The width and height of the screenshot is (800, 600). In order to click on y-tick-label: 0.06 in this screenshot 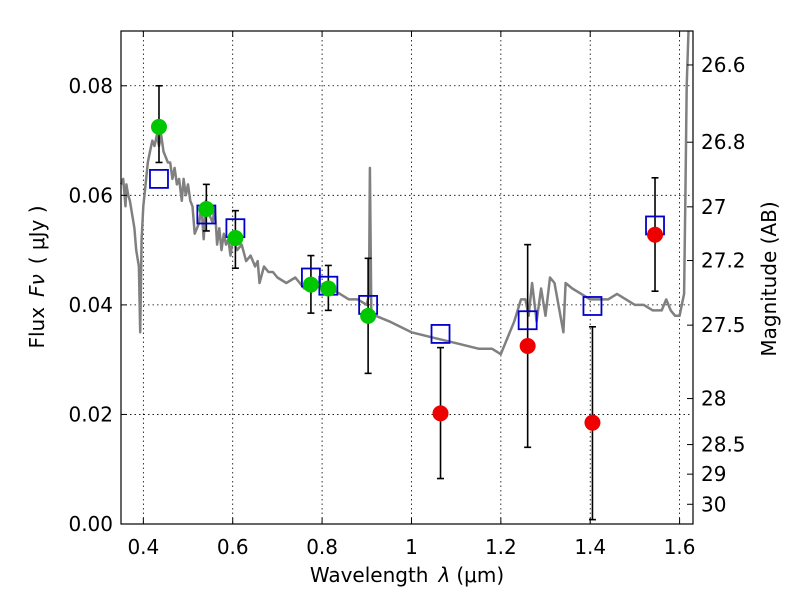, I will do `click(90, 195)`.